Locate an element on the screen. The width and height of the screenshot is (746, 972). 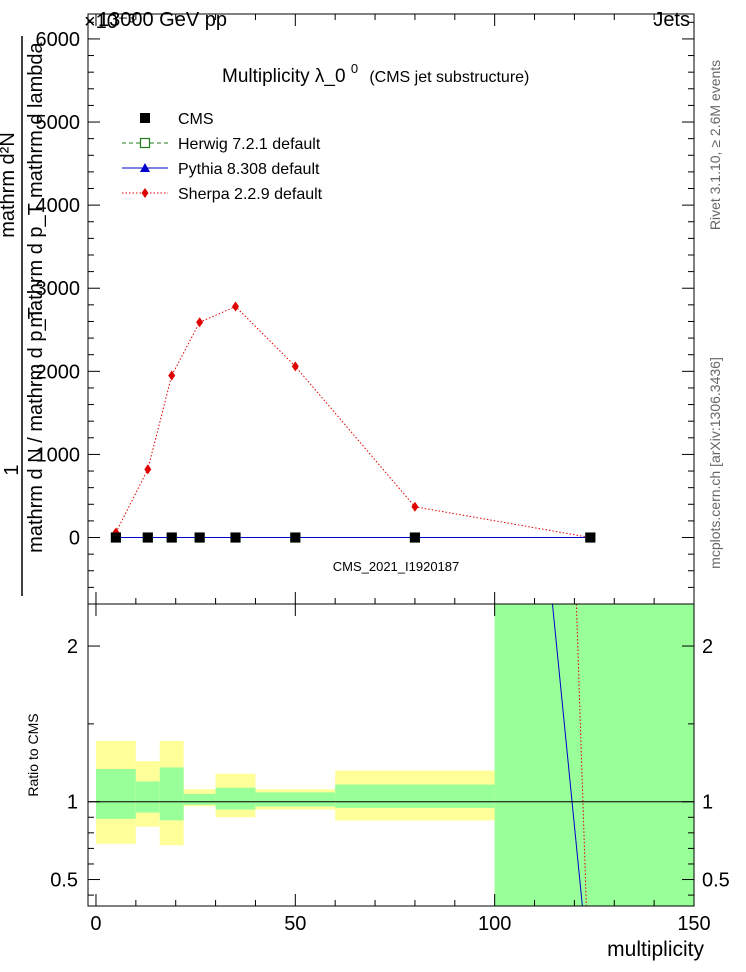
legend-label: CMS is located at coordinates (196, 119).